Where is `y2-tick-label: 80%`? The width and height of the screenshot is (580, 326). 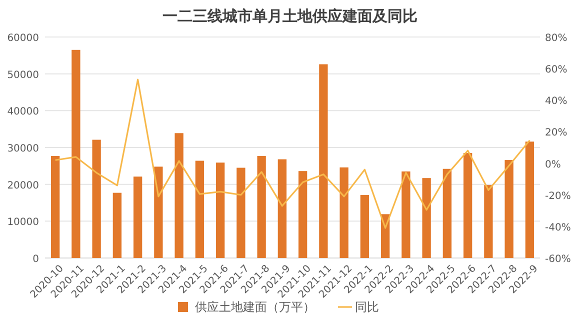
y2-tick-label: 80% is located at coordinates (556, 38).